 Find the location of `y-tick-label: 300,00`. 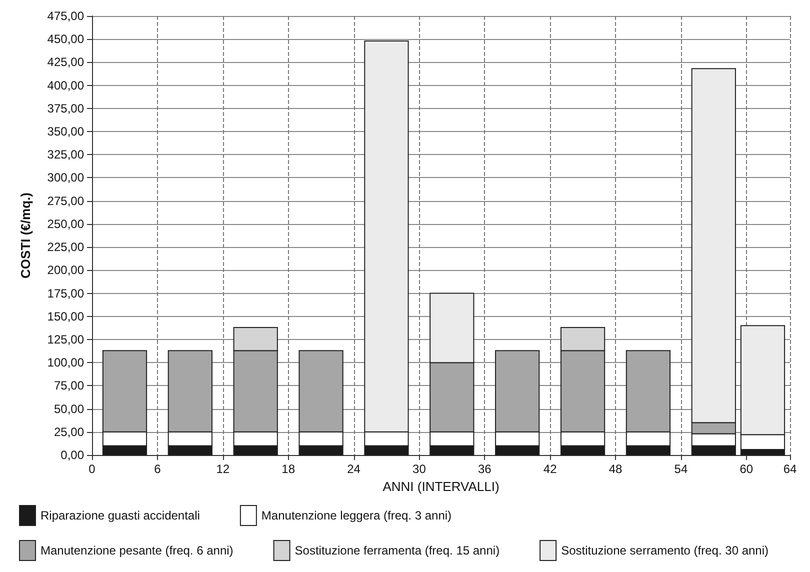

y-tick-label: 300,00 is located at coordinates (65, 177).